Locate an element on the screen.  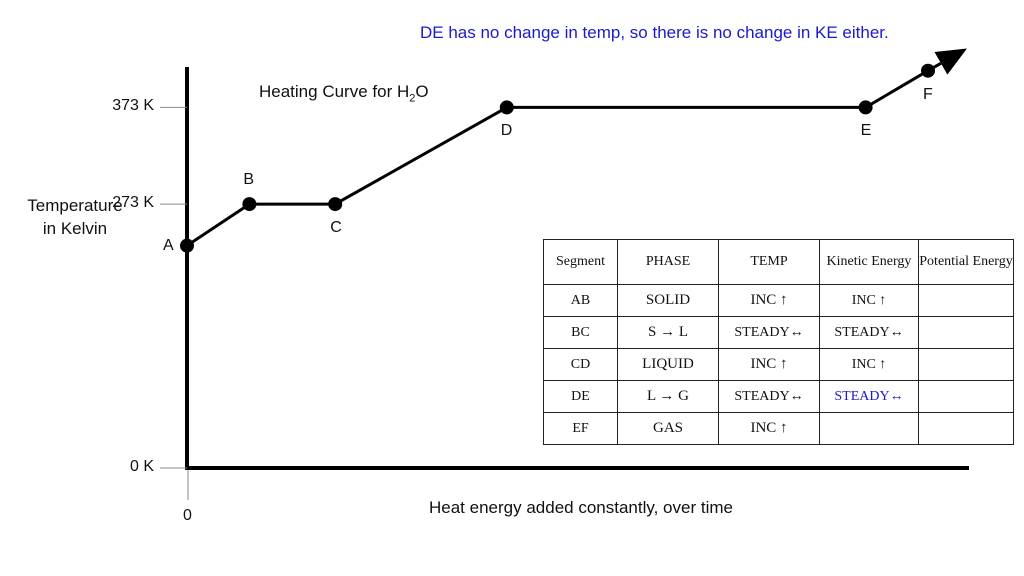
point-E is located at coordinates (865, 107).